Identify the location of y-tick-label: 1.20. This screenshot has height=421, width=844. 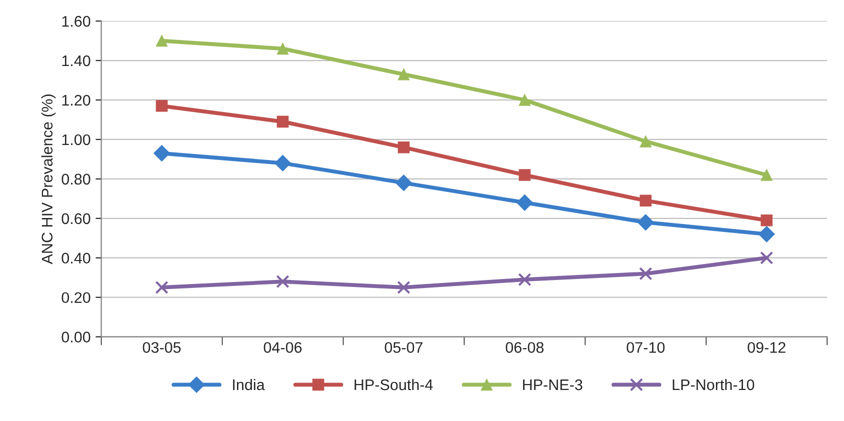
(76, 100).